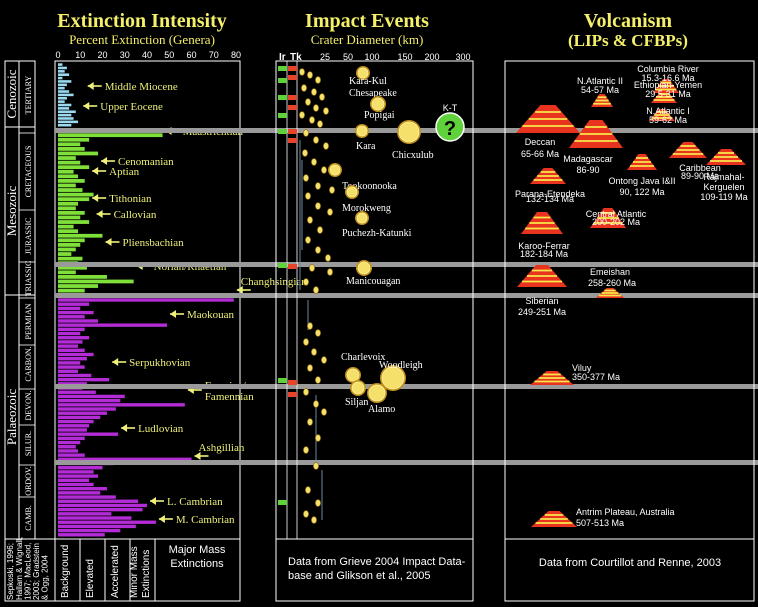 The height and width of the screenshot is (607, 758). What do you see at coordinates (28, 363) in the screenshot?
I see `period-label: CARBON.` at bounding box center [28, 363].